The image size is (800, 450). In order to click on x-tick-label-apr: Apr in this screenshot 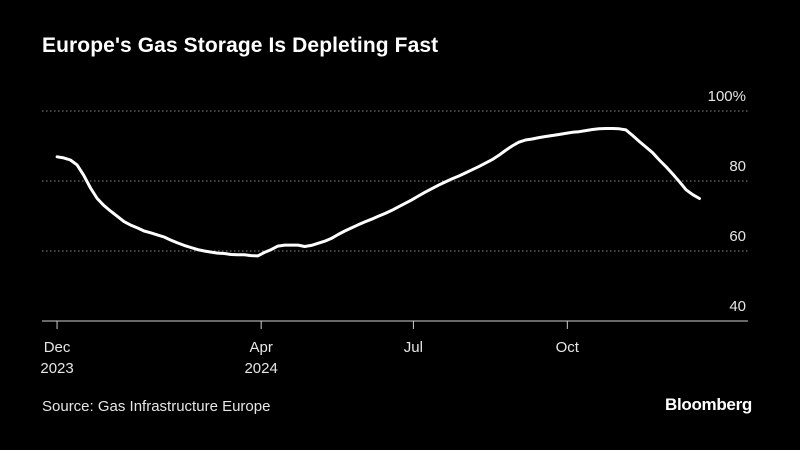, I will do `click(260, 347)`.